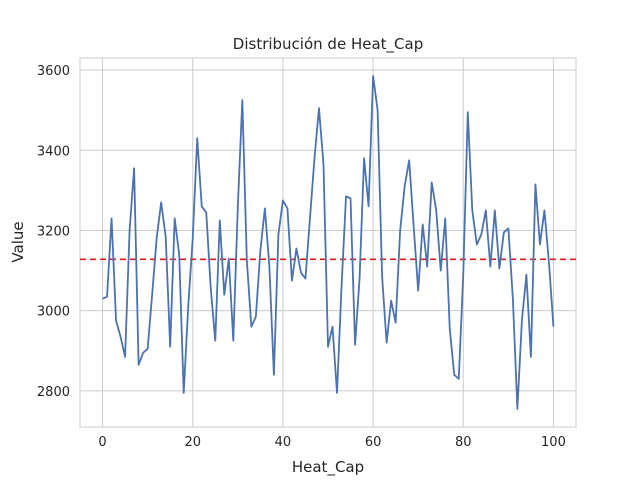 The width and height of the screenshot is (640, 480). What do you see at coordinates (192, 442) in the screenshot?
I see `x-tick-label: 20` at bounding box center [192, 442].